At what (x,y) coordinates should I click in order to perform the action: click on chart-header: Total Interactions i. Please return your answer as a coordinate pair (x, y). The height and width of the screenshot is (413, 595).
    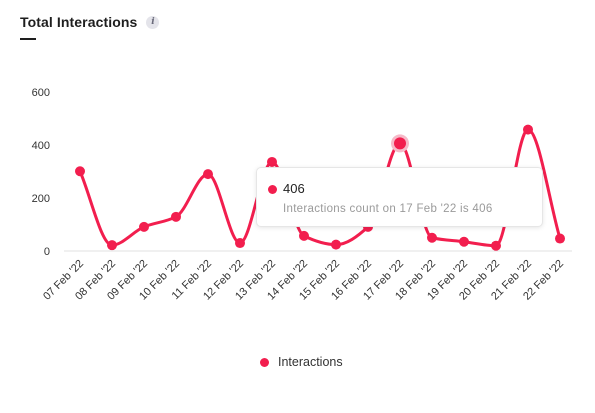
    Looking at the image, I should click on (90, 22).